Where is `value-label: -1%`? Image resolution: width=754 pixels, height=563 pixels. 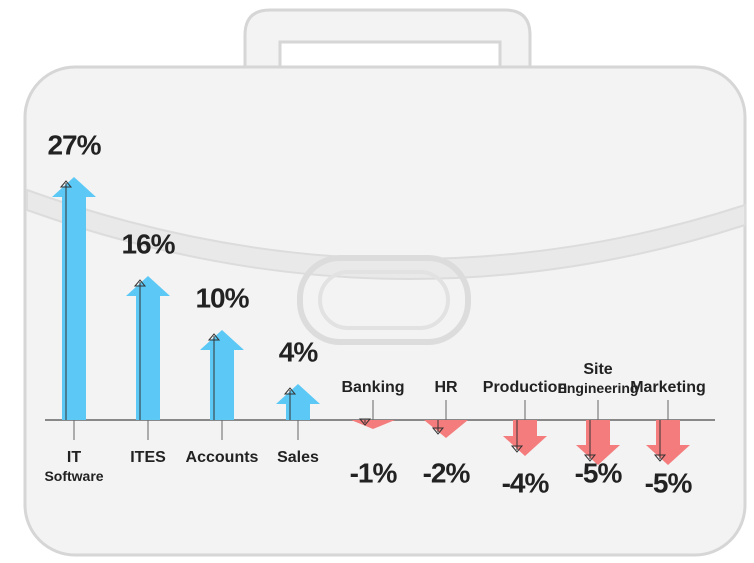
value-label: -1% is located at coordinates (374, 472).